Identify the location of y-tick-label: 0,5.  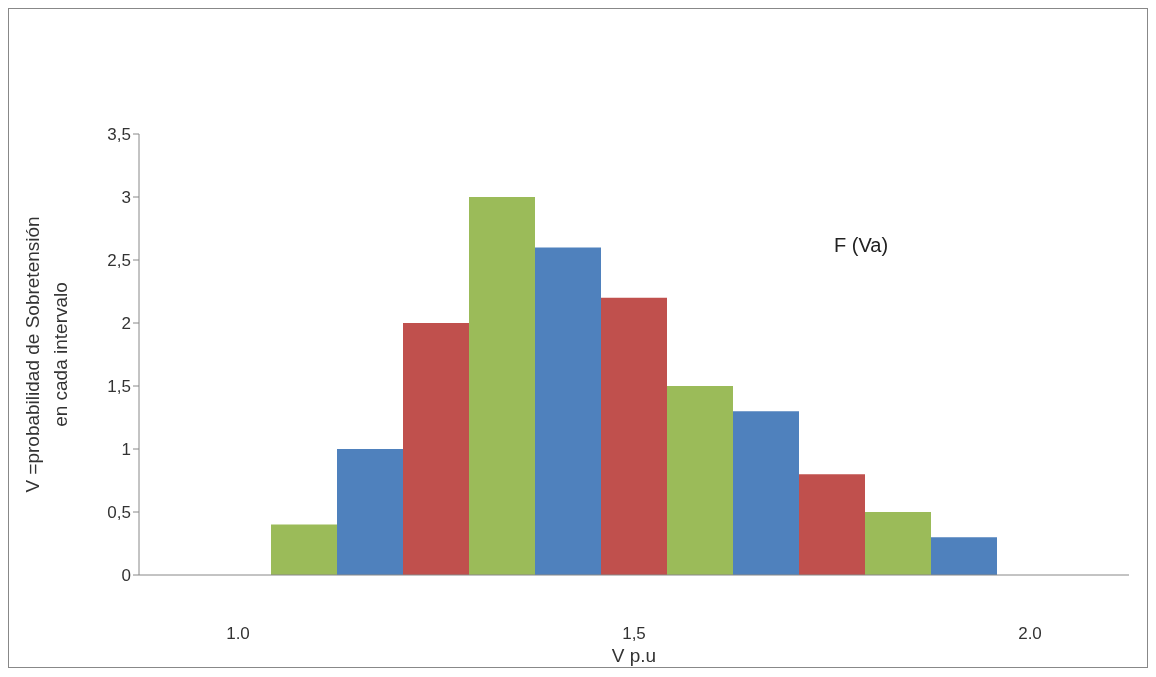
(119, 513).